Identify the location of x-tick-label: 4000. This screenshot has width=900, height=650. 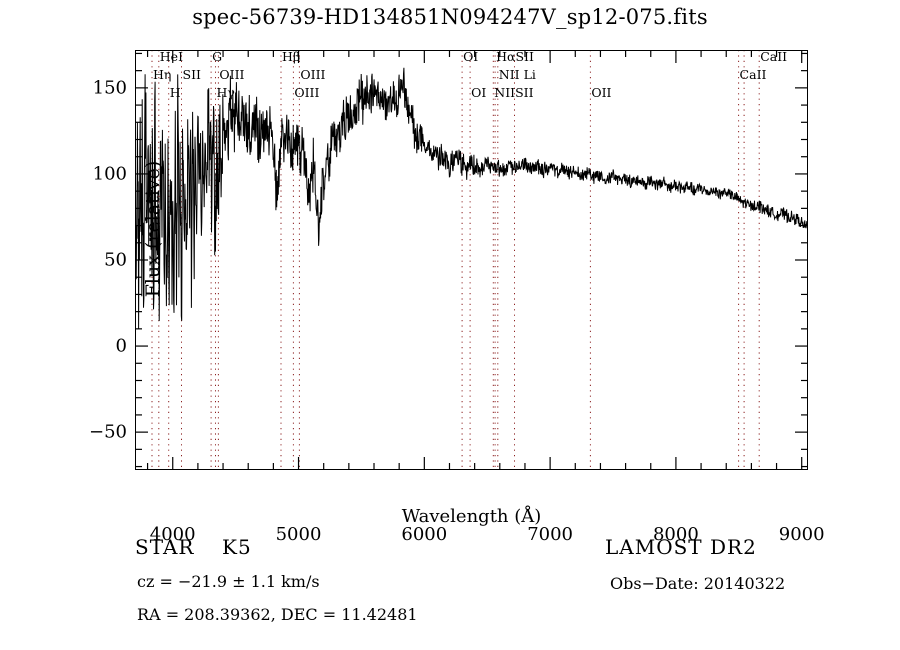
(172, 534).